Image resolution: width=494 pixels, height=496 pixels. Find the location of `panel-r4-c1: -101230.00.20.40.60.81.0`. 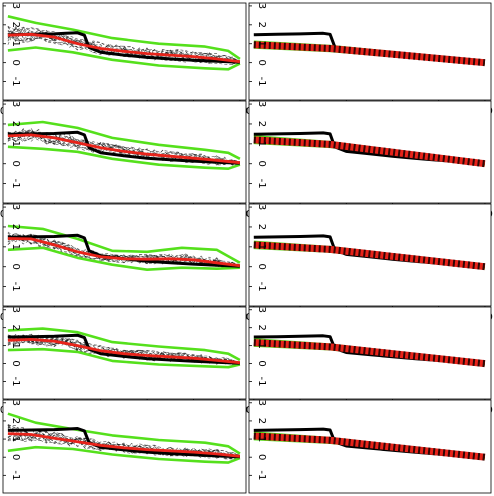

panel-r4-c1: -101230.00.20.40.60.81.0 is located at coordinates (124, 361).